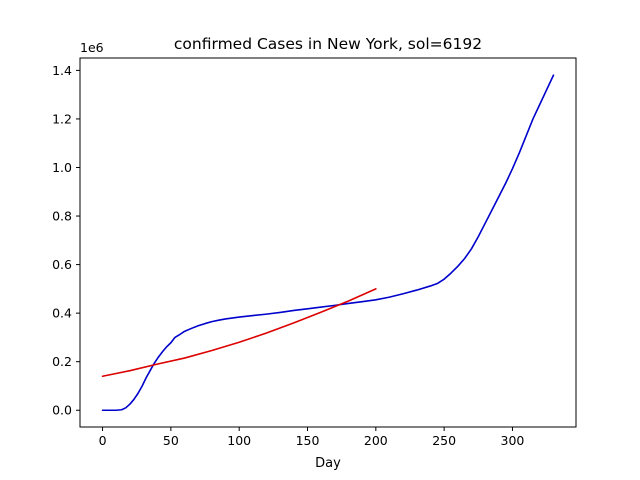 The image size is (640, 480). Describe the element at coordinates (171, 440) in the screenshot. I see `x-tick-label: 50` at that location.